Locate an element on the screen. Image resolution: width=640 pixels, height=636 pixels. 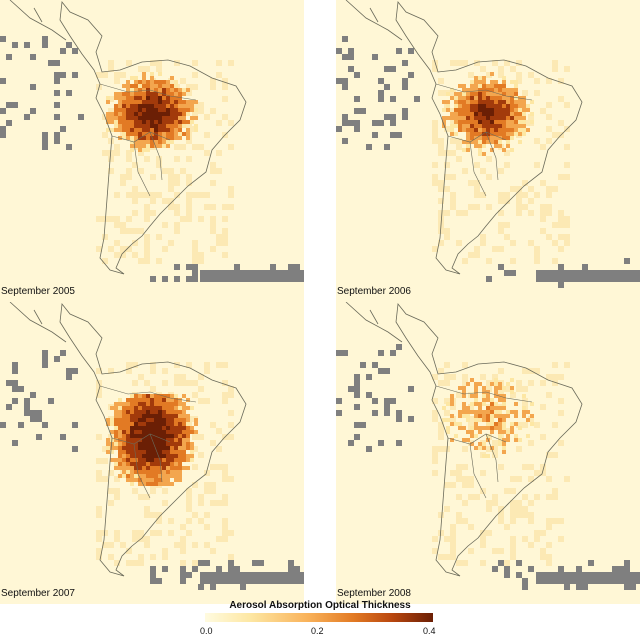
coastline is located at coordinates (374, 322).